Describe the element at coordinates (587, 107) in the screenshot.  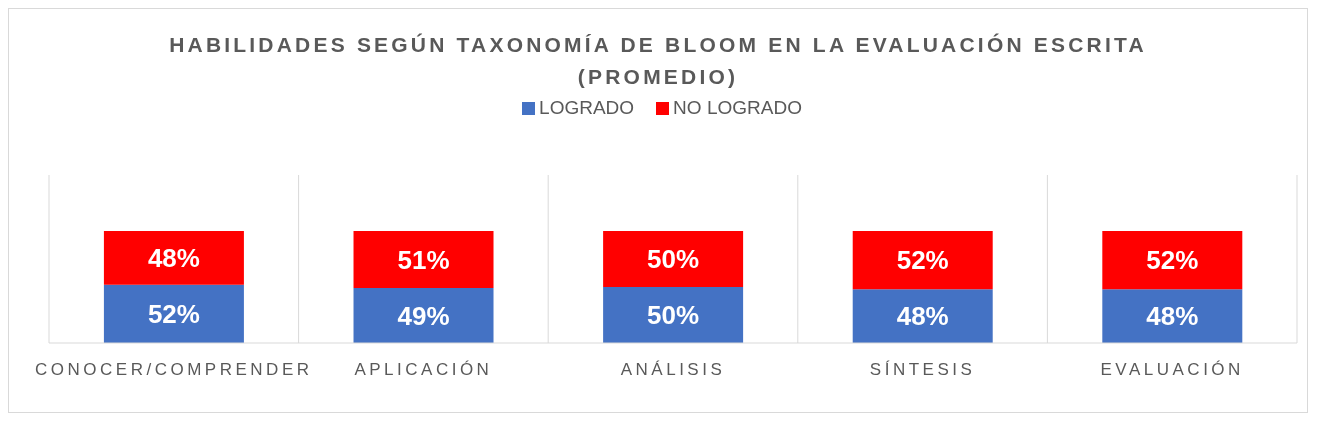
I see `legend-label: LOGRADO` at that location.